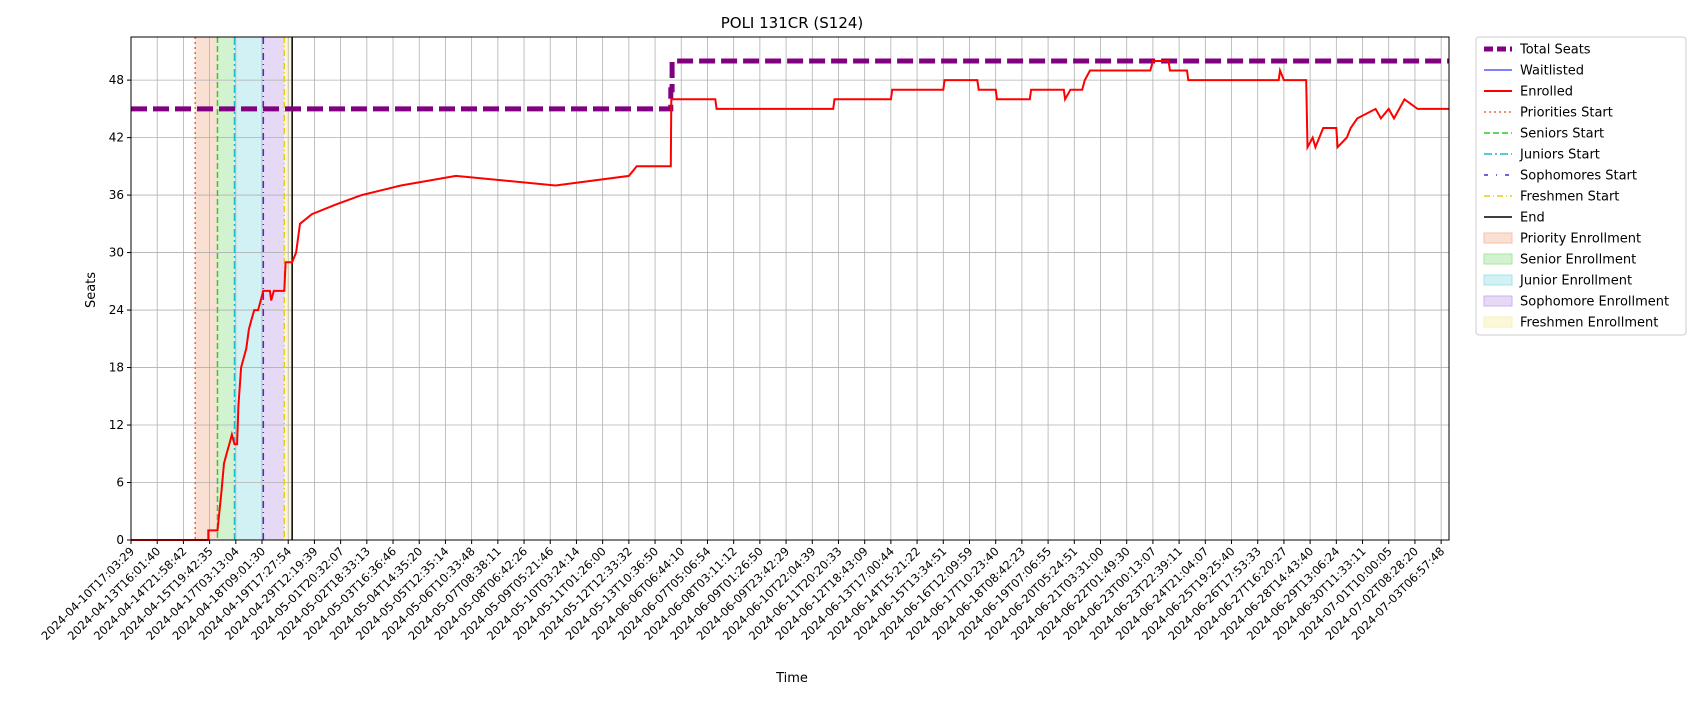 The width and height of the screenshot is (1700, 704). Describe the element at coordinates (116, 368) in the screenshot. I see `y-tick-label: 18` at that location.